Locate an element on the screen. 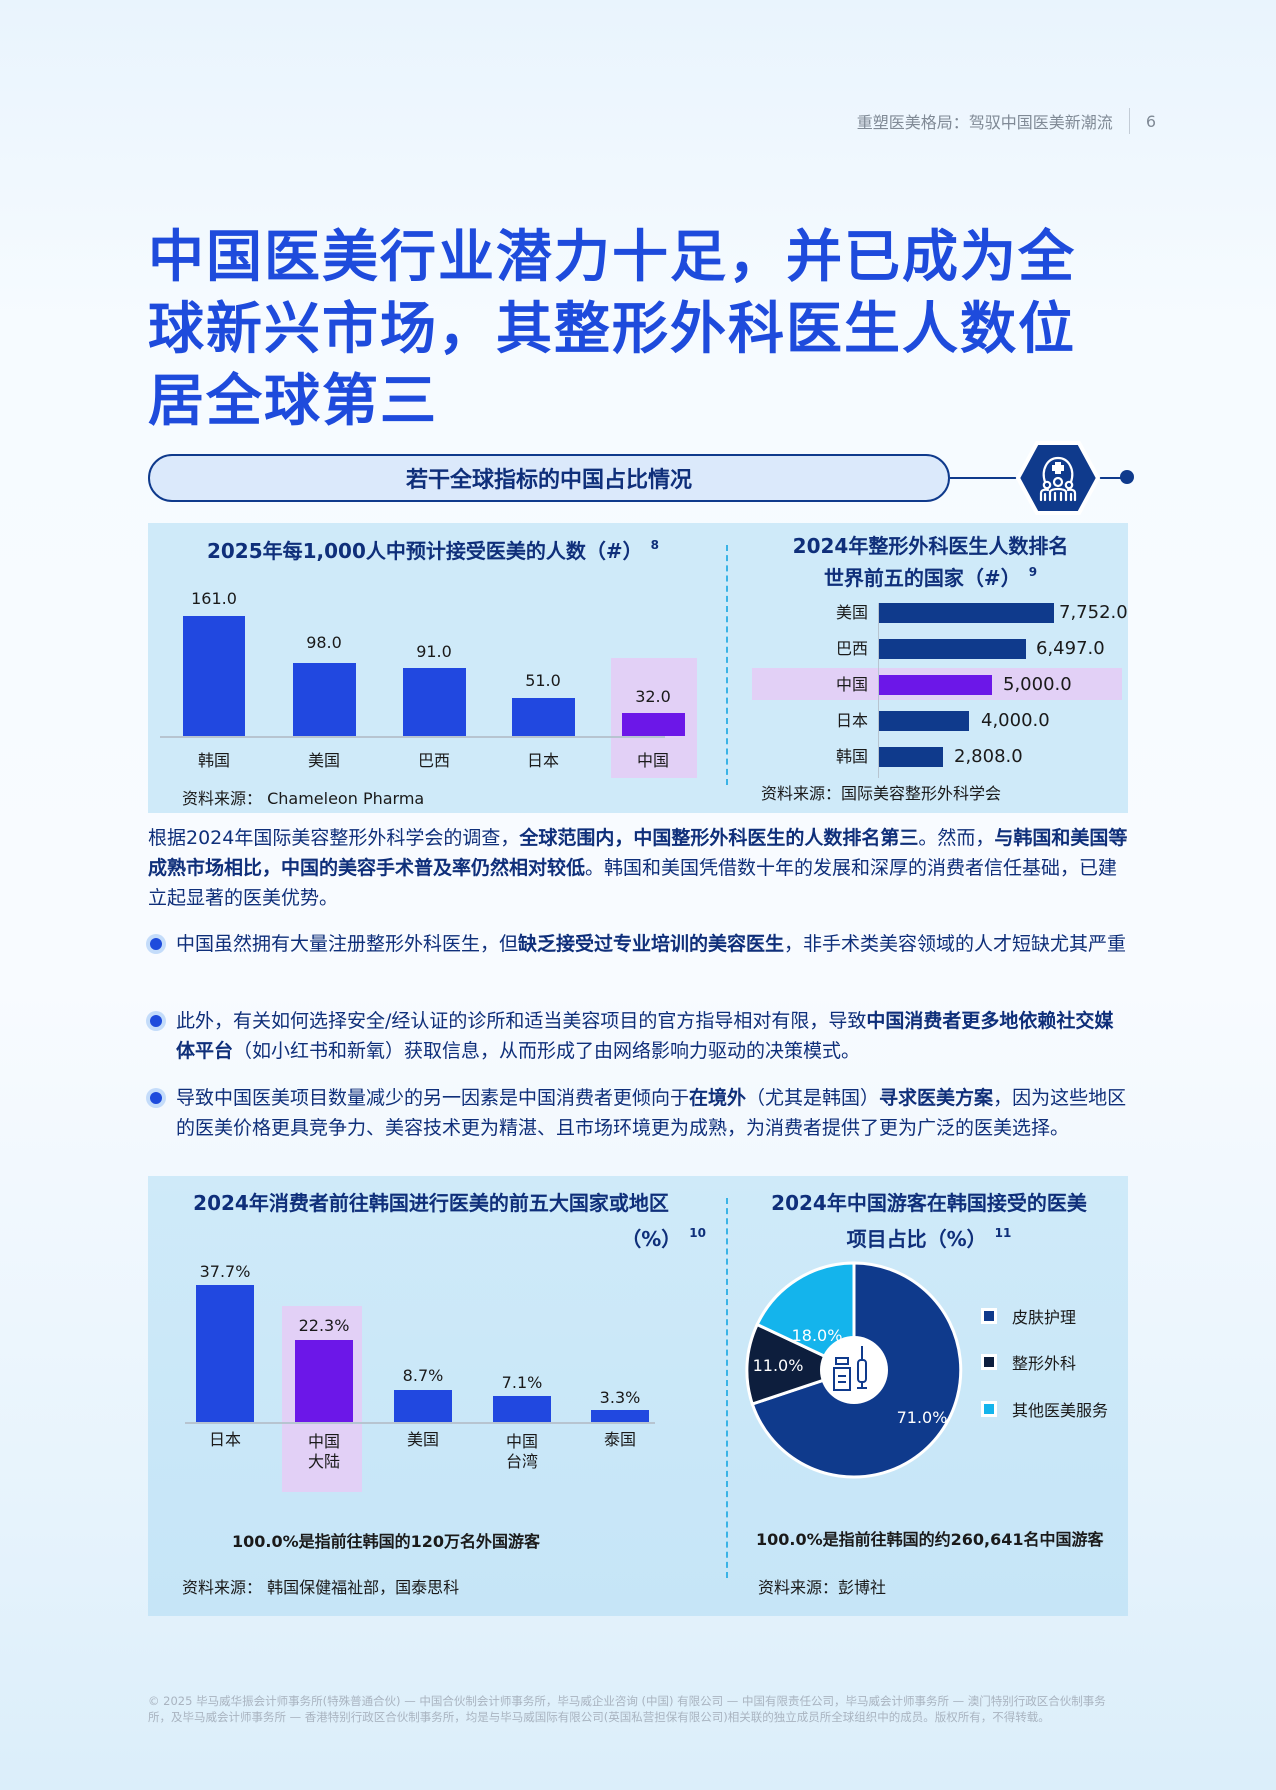 Image resolution: width=1276 pixels, height=1790 pixels. chart4-source: 资料来源：彭博社 is located at coordinates (822, 1587).